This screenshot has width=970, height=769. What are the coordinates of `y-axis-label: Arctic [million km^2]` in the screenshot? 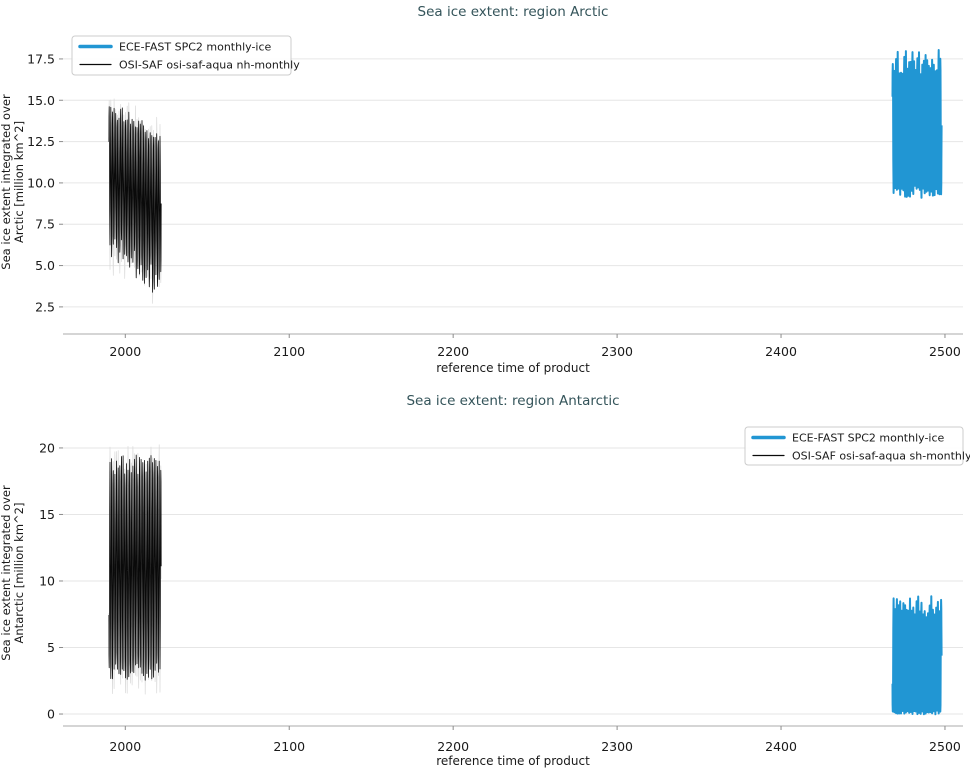 It's located at (19, 182).